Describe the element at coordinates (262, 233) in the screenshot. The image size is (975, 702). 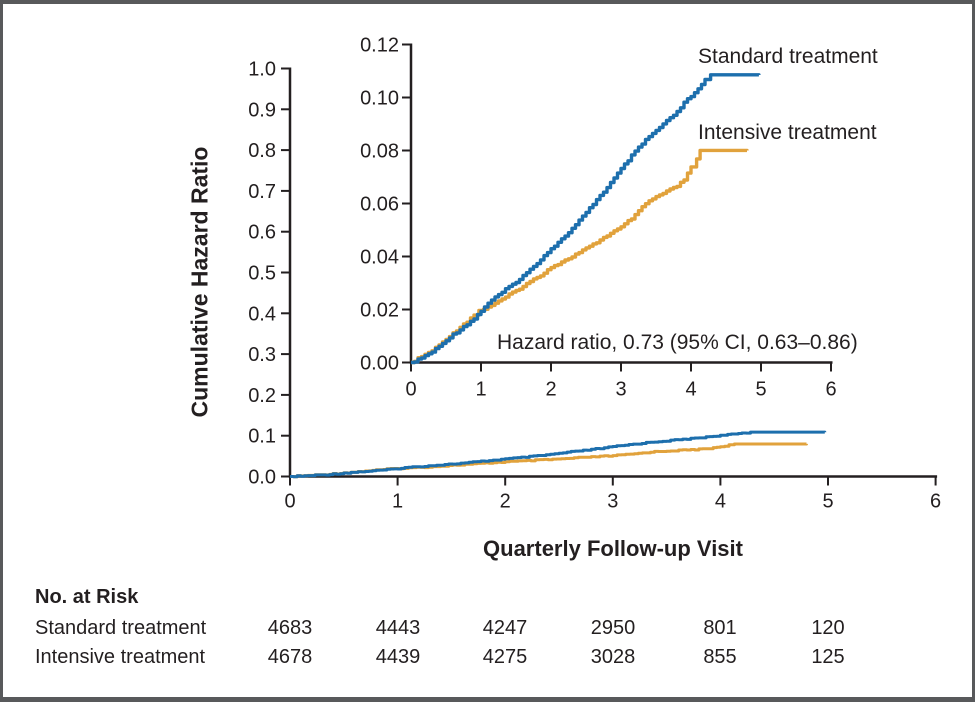
I see `main-plot-y-tick-label: 0.6` at that location.